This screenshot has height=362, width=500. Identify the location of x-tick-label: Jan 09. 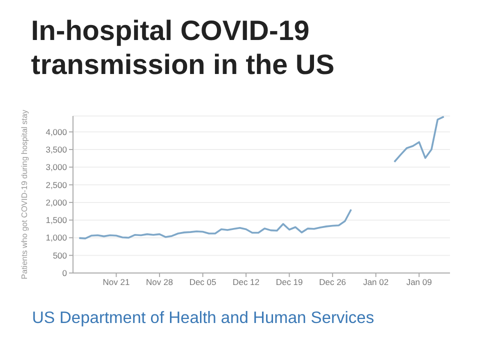
(419, 282).